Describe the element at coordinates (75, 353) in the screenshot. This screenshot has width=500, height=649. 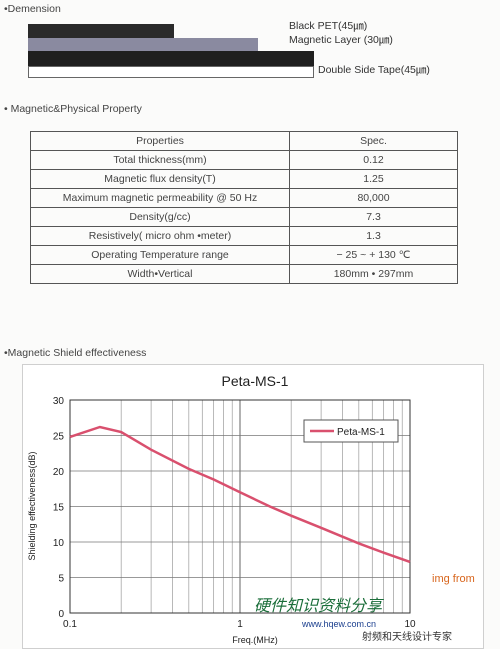
I see `shield-title: •Magnetic Shield effectiveness` at that location.